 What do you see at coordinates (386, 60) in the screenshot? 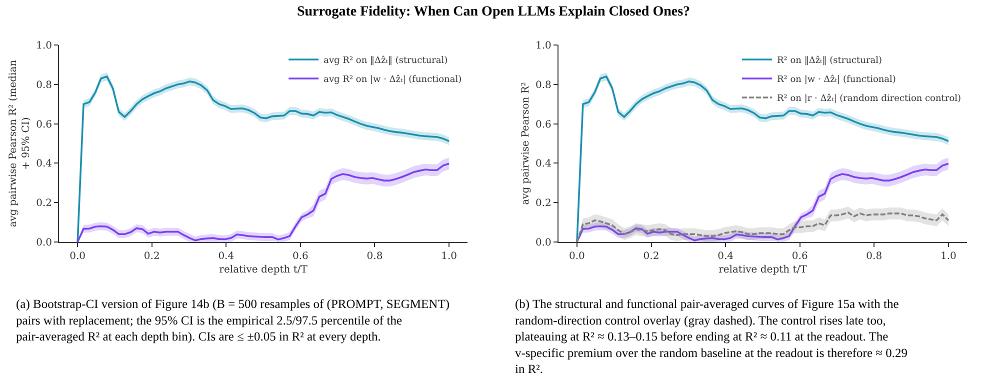
I see `legend-label: avg R² on ‖Δẑₜ‖ (structural)` at bounding box center [386, 60].